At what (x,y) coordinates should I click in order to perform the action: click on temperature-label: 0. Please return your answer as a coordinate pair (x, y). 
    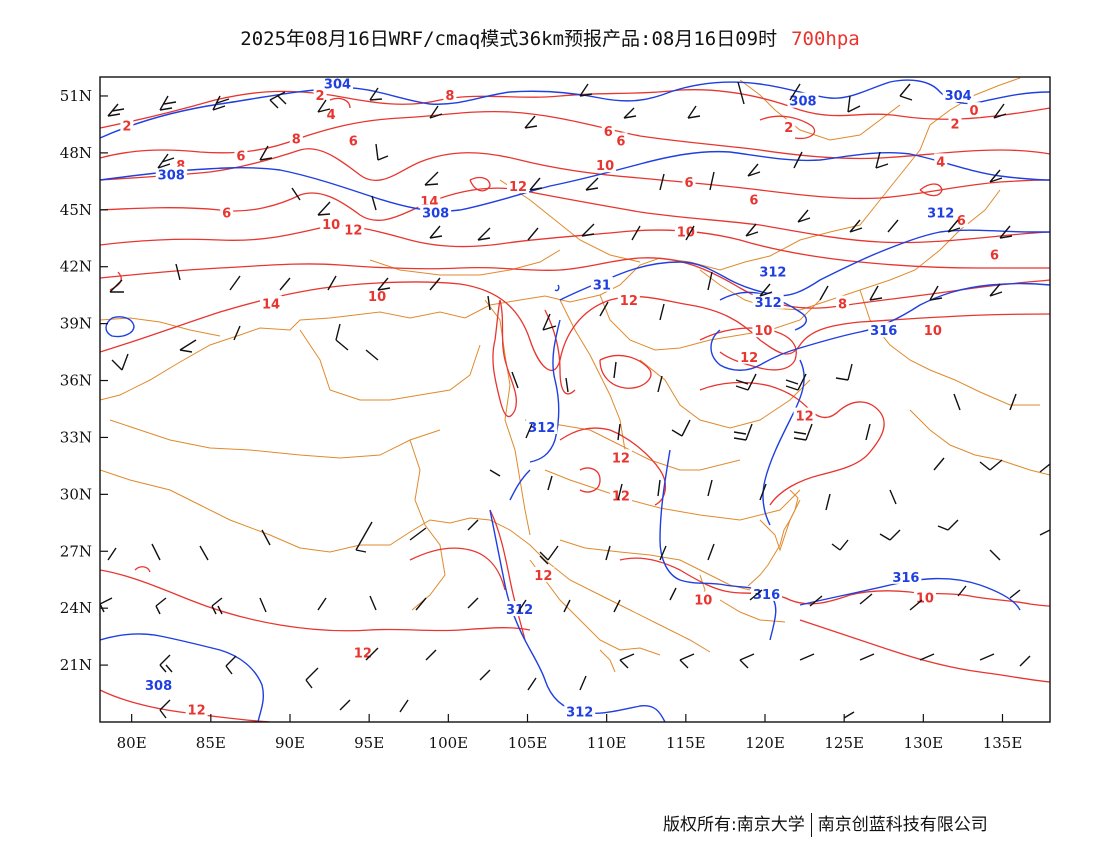
    Looking at the image, I should click on (973, 111).